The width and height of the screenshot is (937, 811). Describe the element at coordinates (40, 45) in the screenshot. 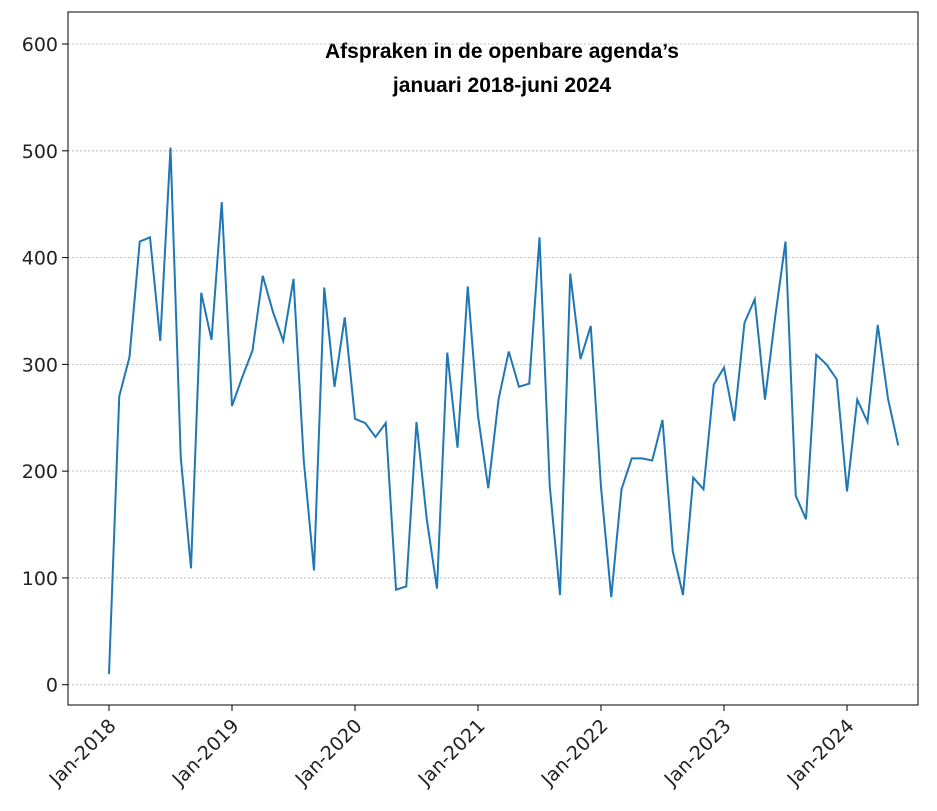

I see `y-tick-label: 600` at that location.